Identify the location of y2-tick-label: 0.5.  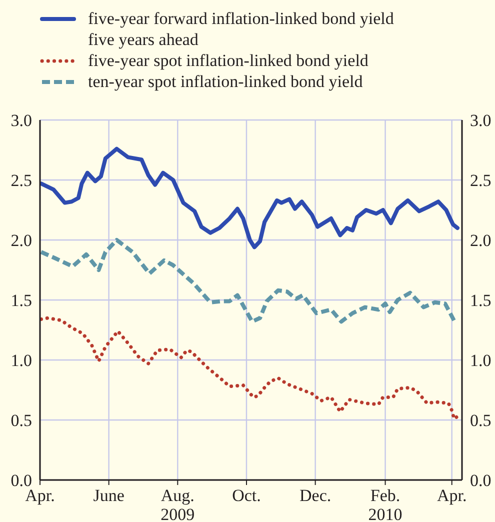
(481, 420).